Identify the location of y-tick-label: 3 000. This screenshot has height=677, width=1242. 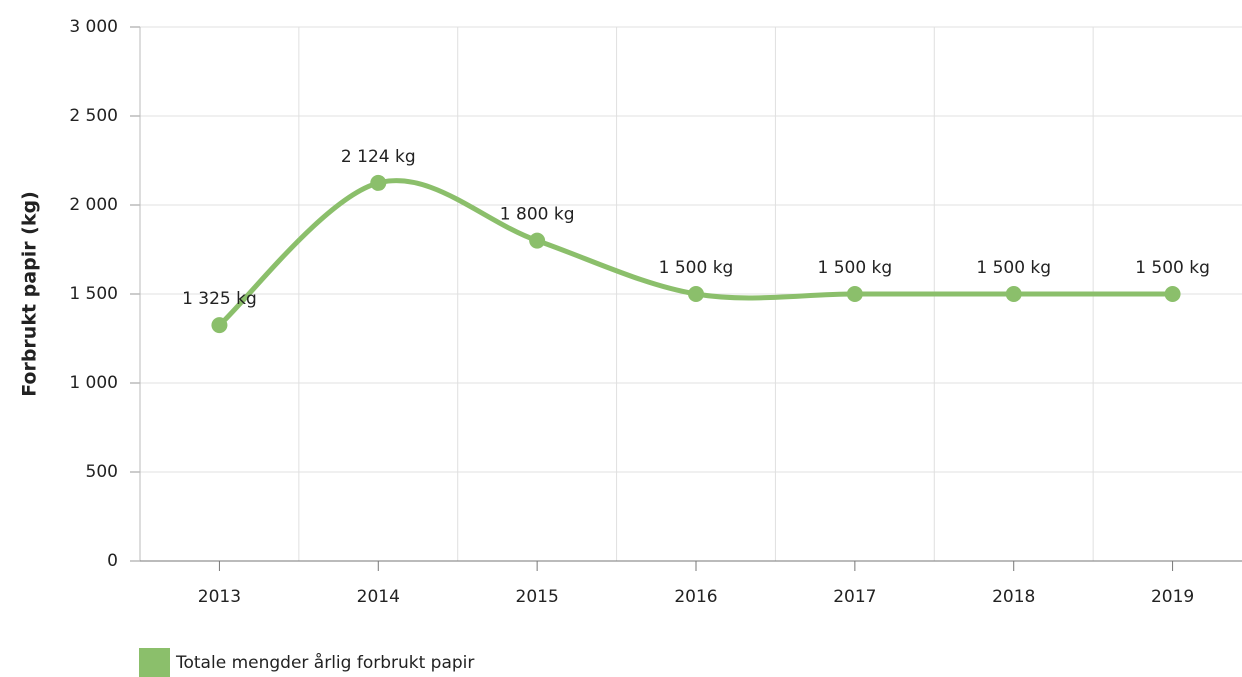
(93, 27).